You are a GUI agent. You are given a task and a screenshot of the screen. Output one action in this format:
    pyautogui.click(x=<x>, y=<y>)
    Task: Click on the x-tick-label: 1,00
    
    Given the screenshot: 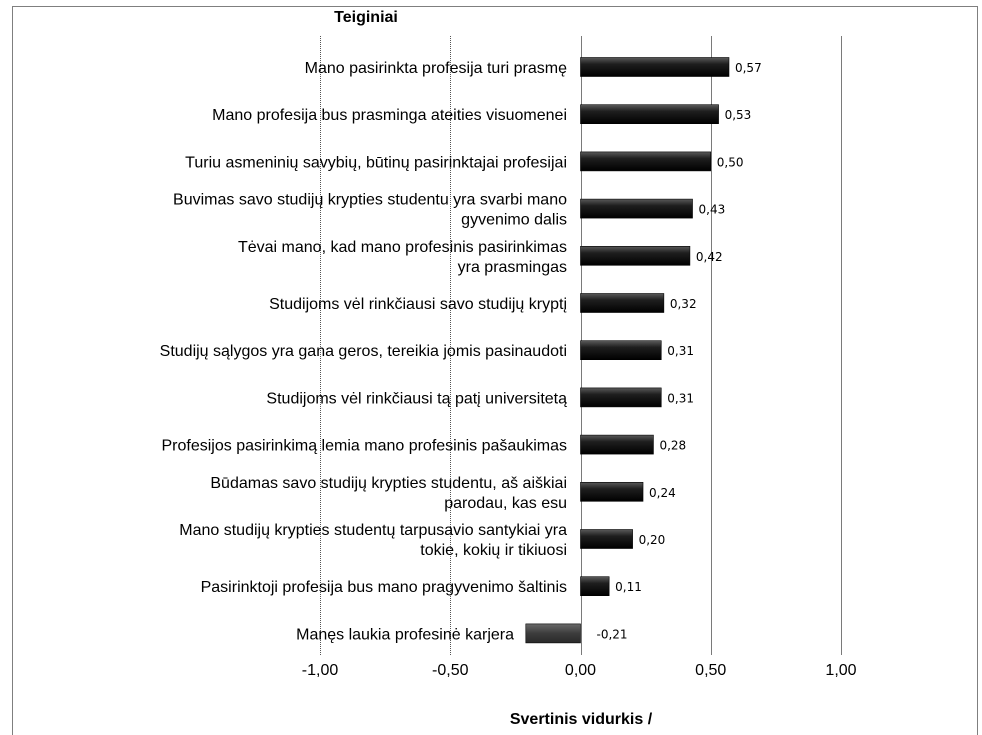 What is the action you would take?
    pyautogui.click(x=840, y=670)
    